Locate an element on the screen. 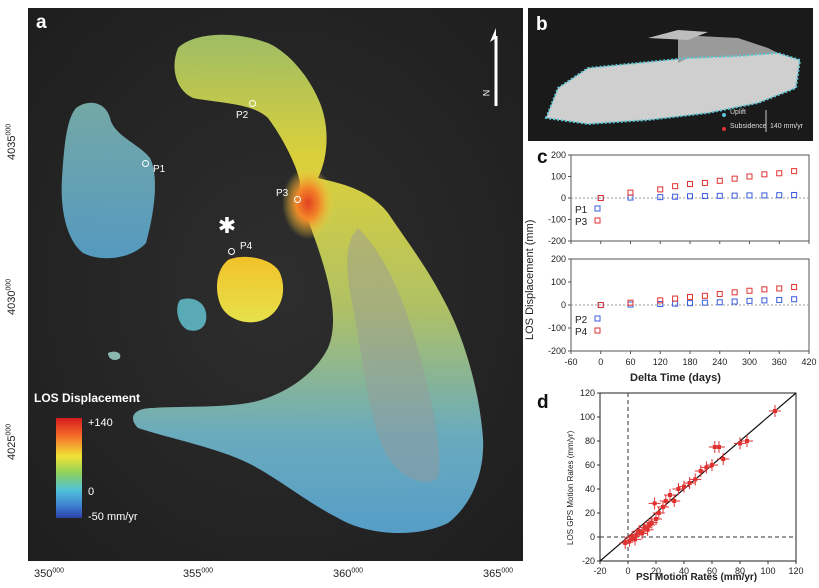 Image resolution: width=819 pixels, height=588 pixels. map-x-tick-0: 350000 is located at coordinates (49, 573).